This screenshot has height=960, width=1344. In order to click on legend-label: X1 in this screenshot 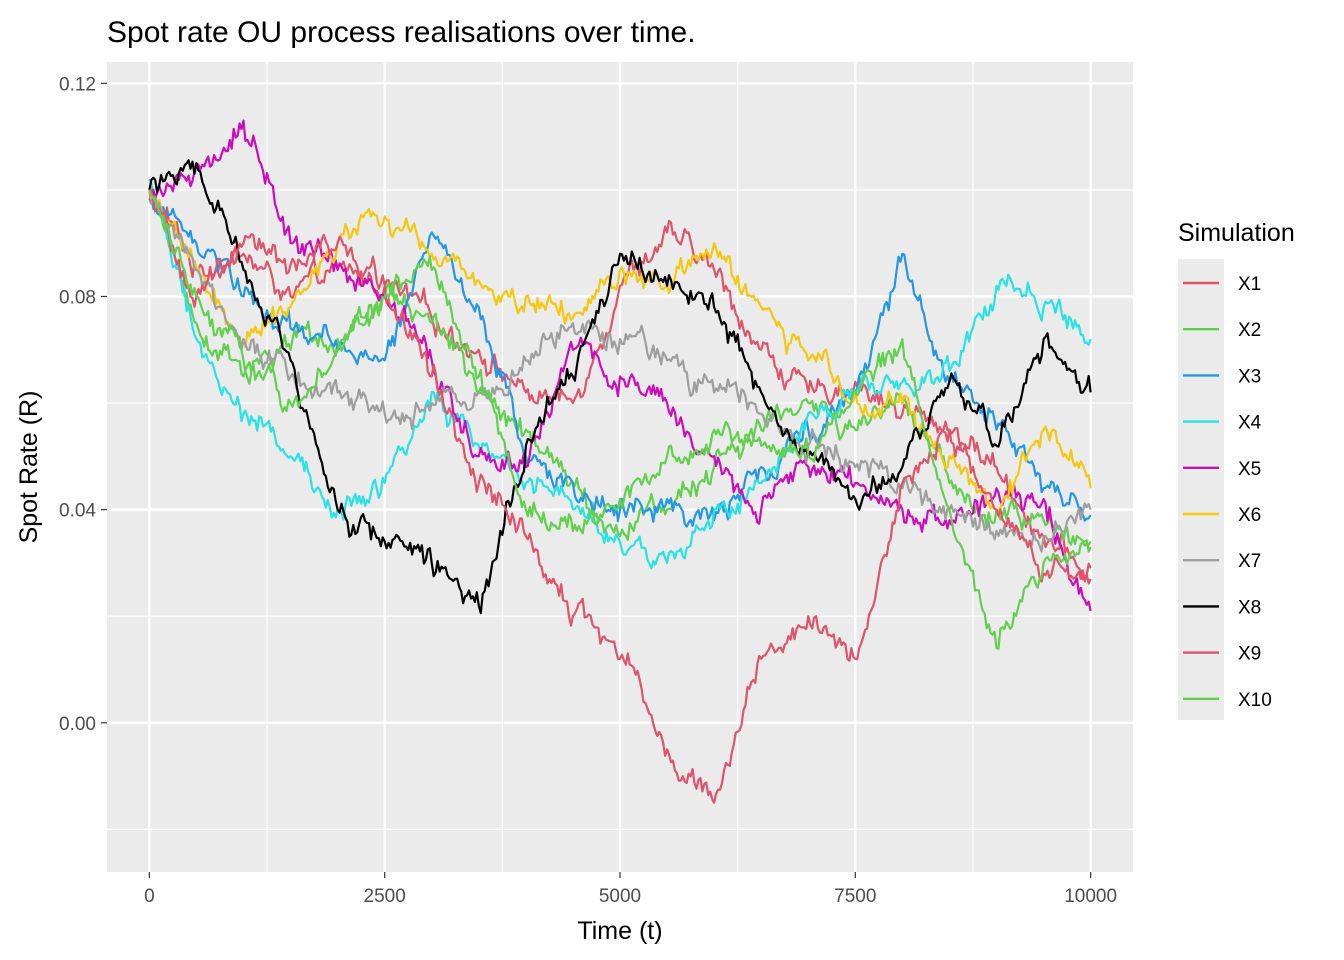, I will do `click(1249, 284)`.